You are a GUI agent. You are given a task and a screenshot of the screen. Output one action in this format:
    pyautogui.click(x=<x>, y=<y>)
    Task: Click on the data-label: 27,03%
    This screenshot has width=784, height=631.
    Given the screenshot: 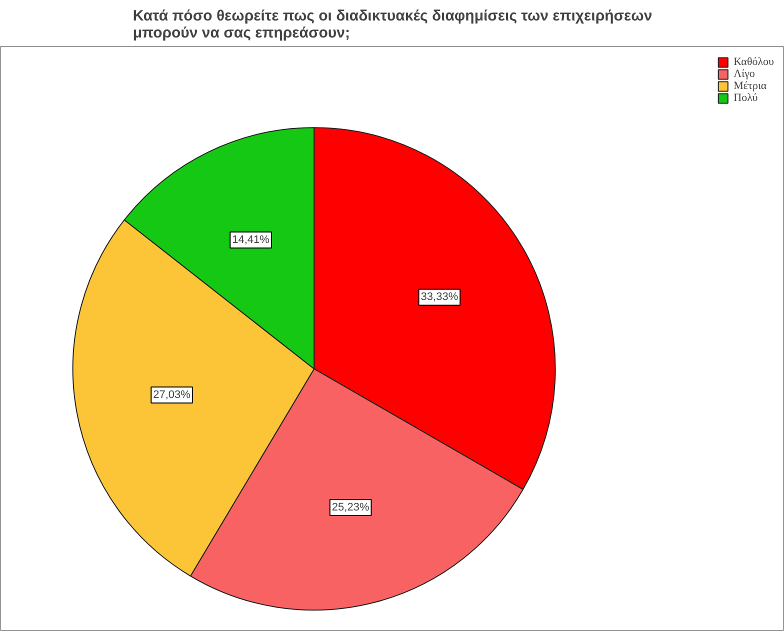 What is the action you would take?
    pyautogui.click(x=172, y=395)
    